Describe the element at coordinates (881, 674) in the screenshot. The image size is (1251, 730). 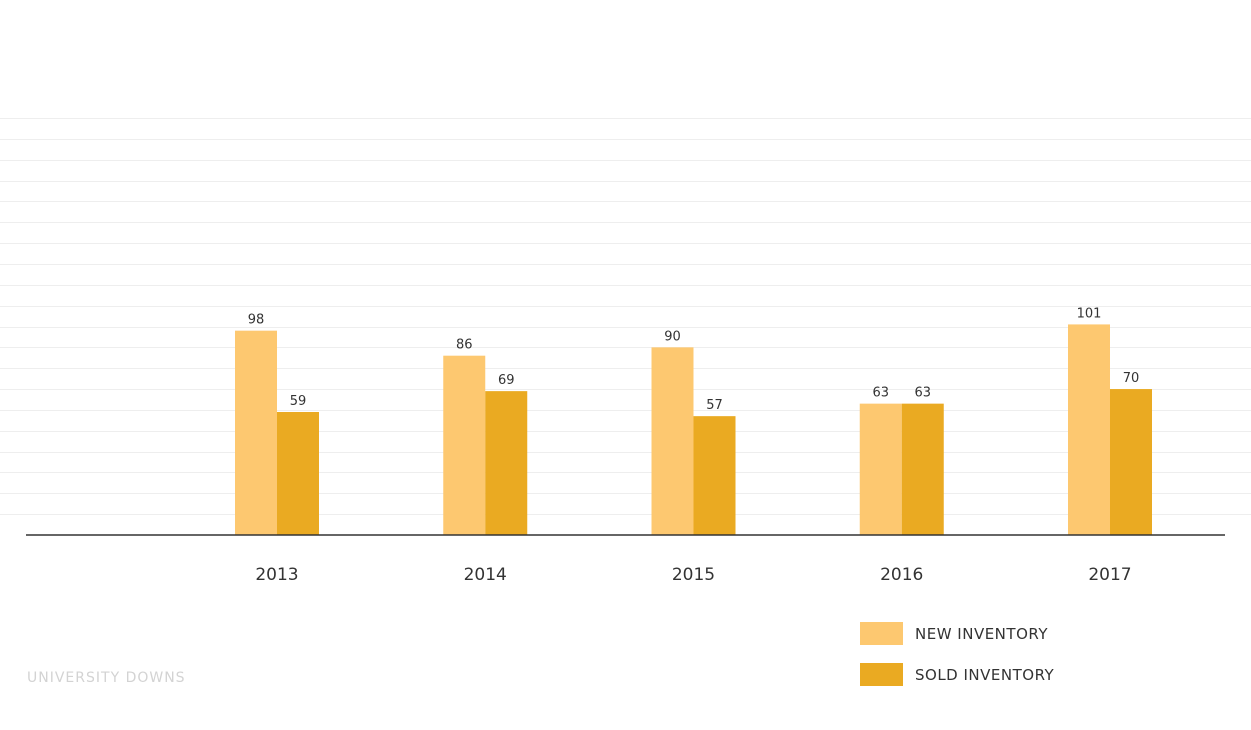
I see `legend-swatch-sold-inventory` at that location.